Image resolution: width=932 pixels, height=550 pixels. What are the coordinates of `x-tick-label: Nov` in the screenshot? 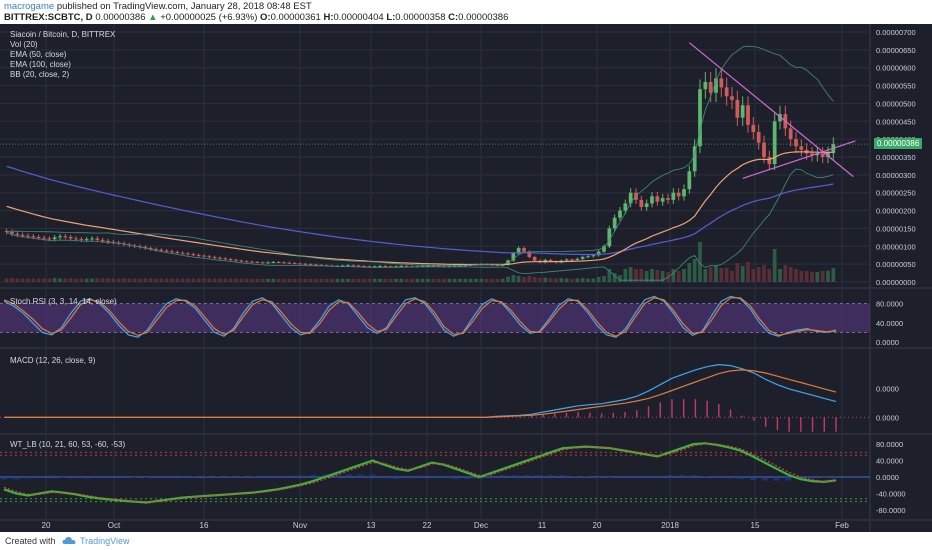 It's located at (300, 525).